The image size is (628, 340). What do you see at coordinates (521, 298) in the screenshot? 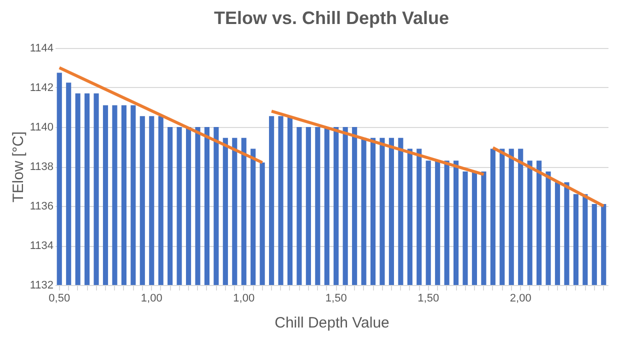
I see `x-tick-label: 2,00` at bounding box center [521, 298].